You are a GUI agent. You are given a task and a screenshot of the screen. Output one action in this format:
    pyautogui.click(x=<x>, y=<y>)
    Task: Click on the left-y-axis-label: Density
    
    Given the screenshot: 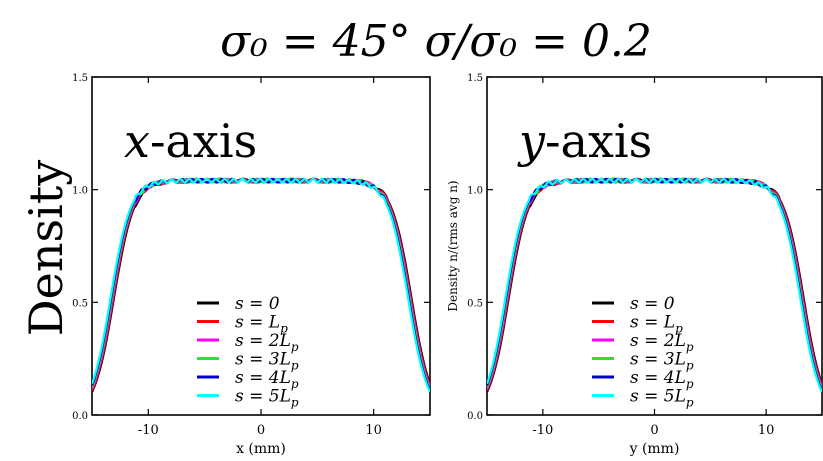 What is the action you would take?
    pyautogui.click(x=46, y=248)
    